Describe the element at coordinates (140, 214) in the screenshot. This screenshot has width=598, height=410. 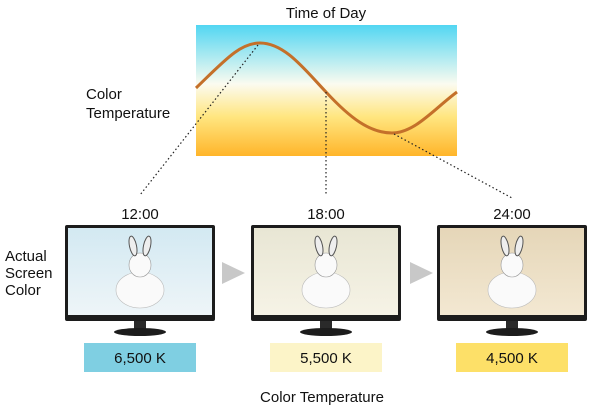
I see `time-label: 12:00` at that location.